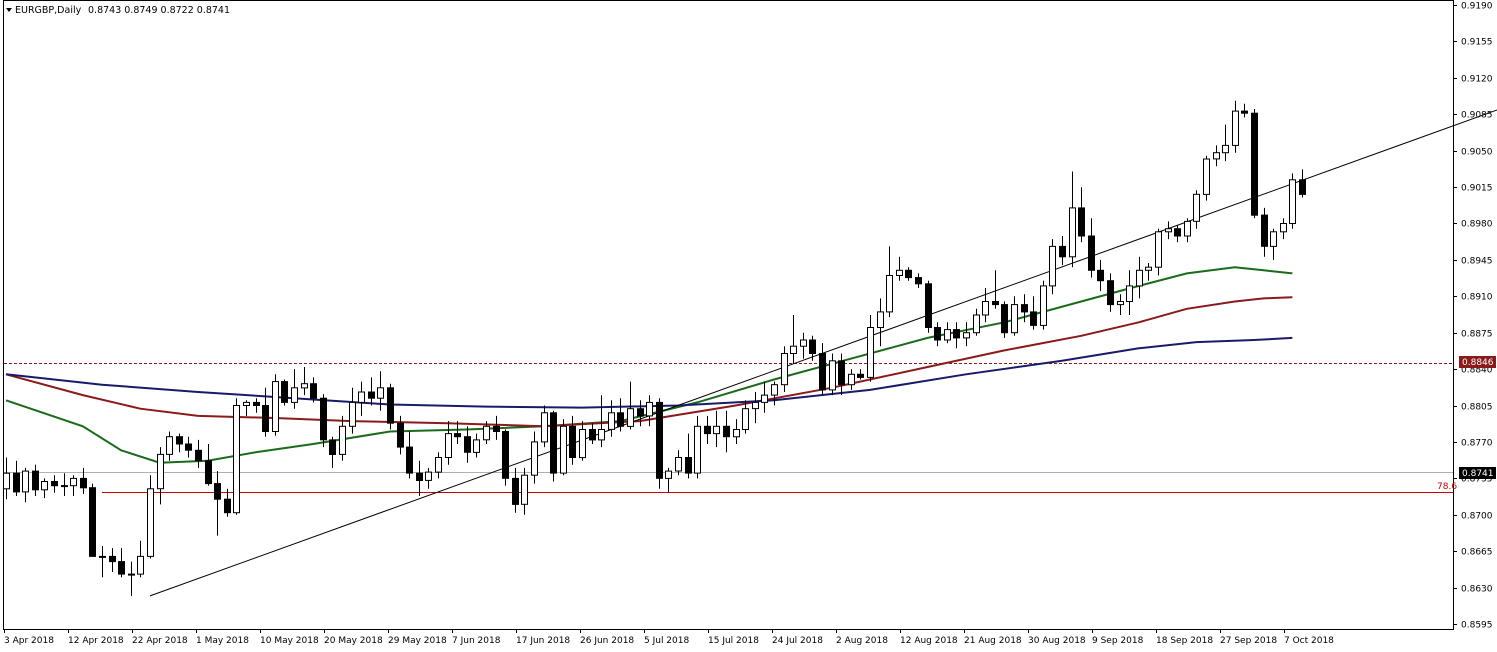  What do you see at coordinates (1477, 335) in the screenshot?
I see `y-tick-label: 0.8875` at bounding box center [1477, 335].